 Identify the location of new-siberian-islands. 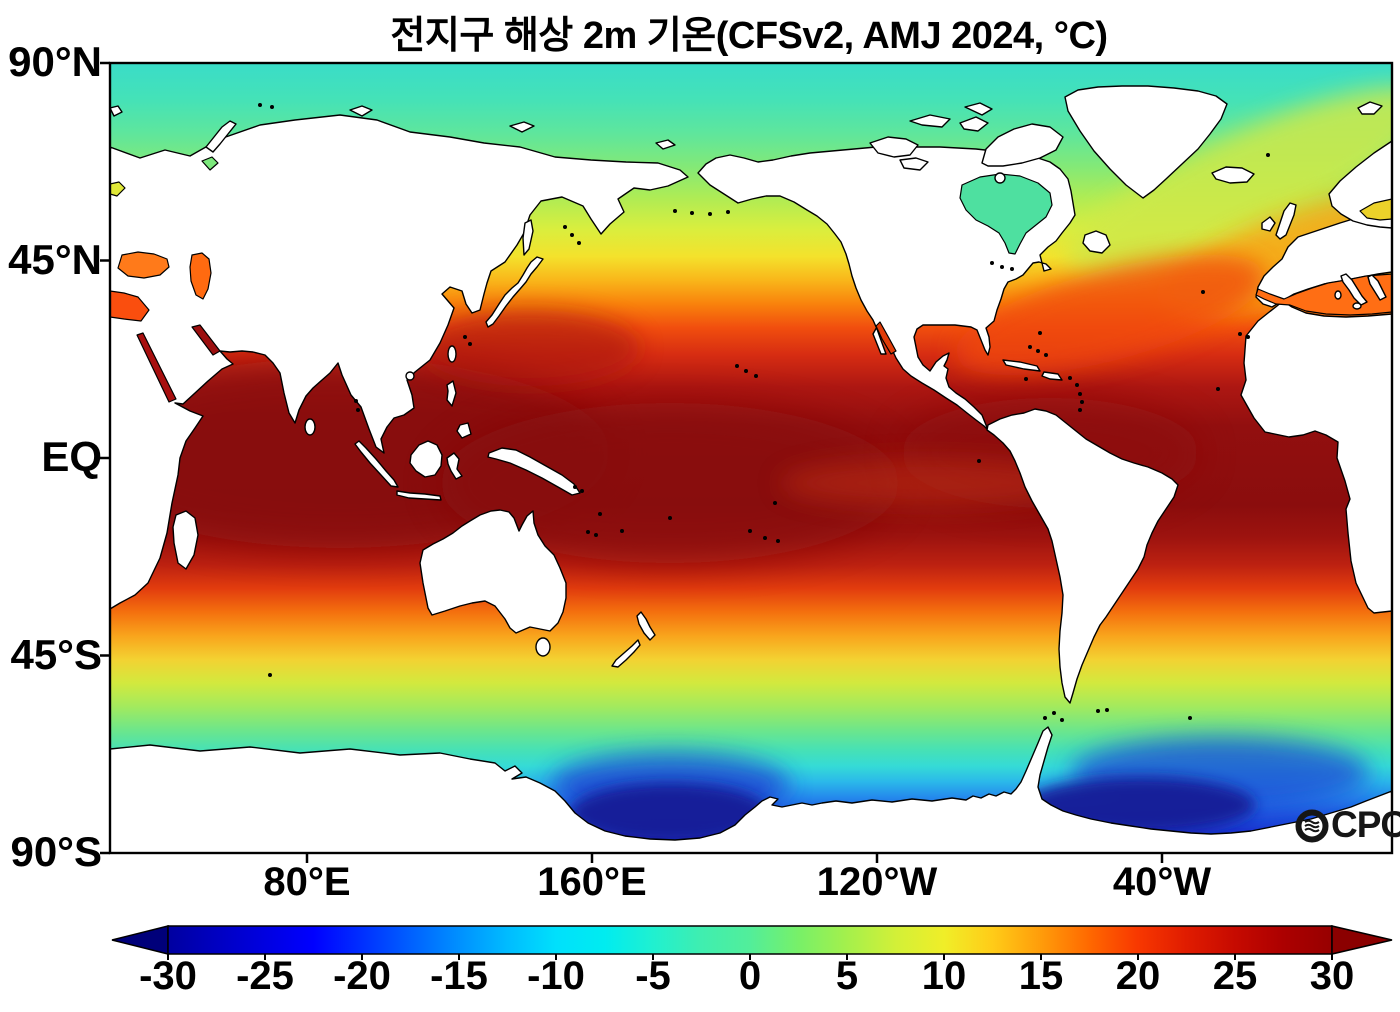
(522, 127).